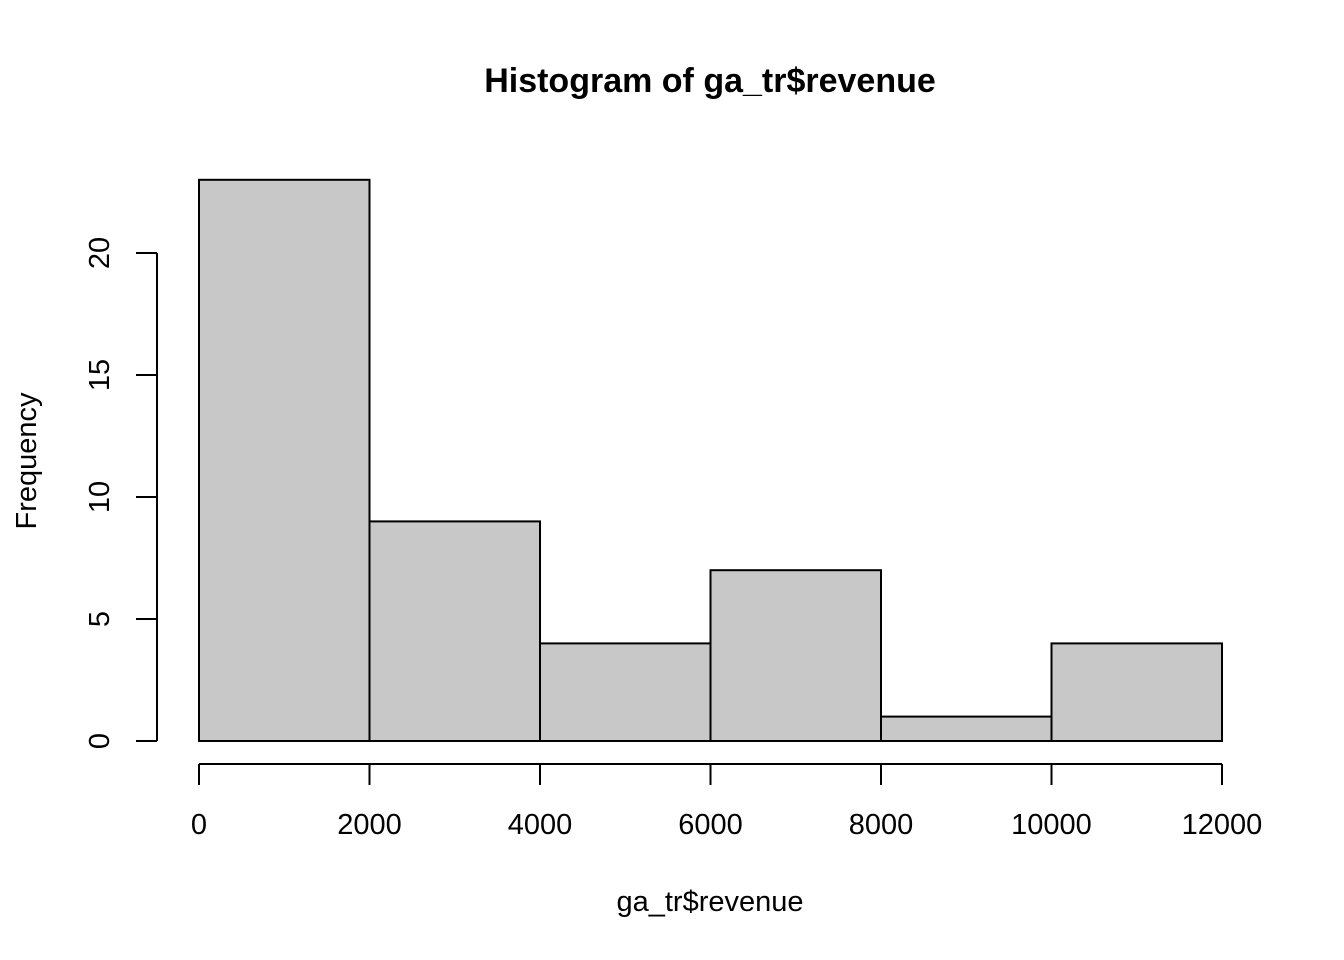  Describe the element at coordinates (710, 825) in the screenshot. I see `x-tick-label-3: 6000` at that location.